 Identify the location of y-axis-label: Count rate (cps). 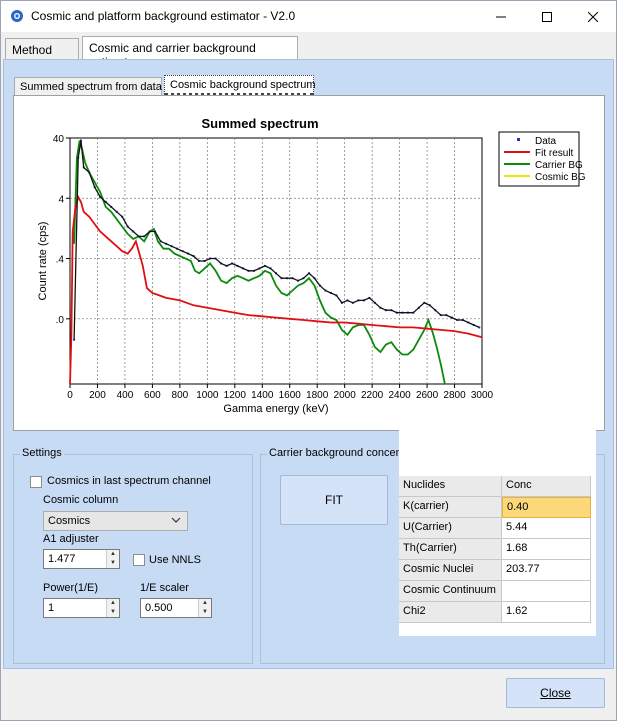
(43, 261).